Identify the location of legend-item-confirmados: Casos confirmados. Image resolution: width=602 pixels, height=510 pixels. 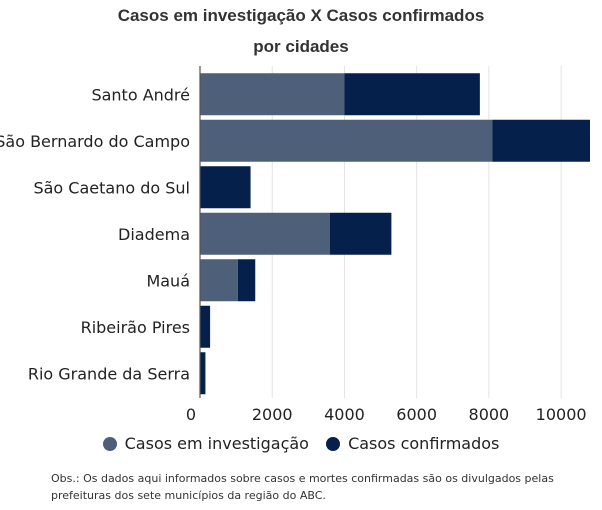
(412, 443).